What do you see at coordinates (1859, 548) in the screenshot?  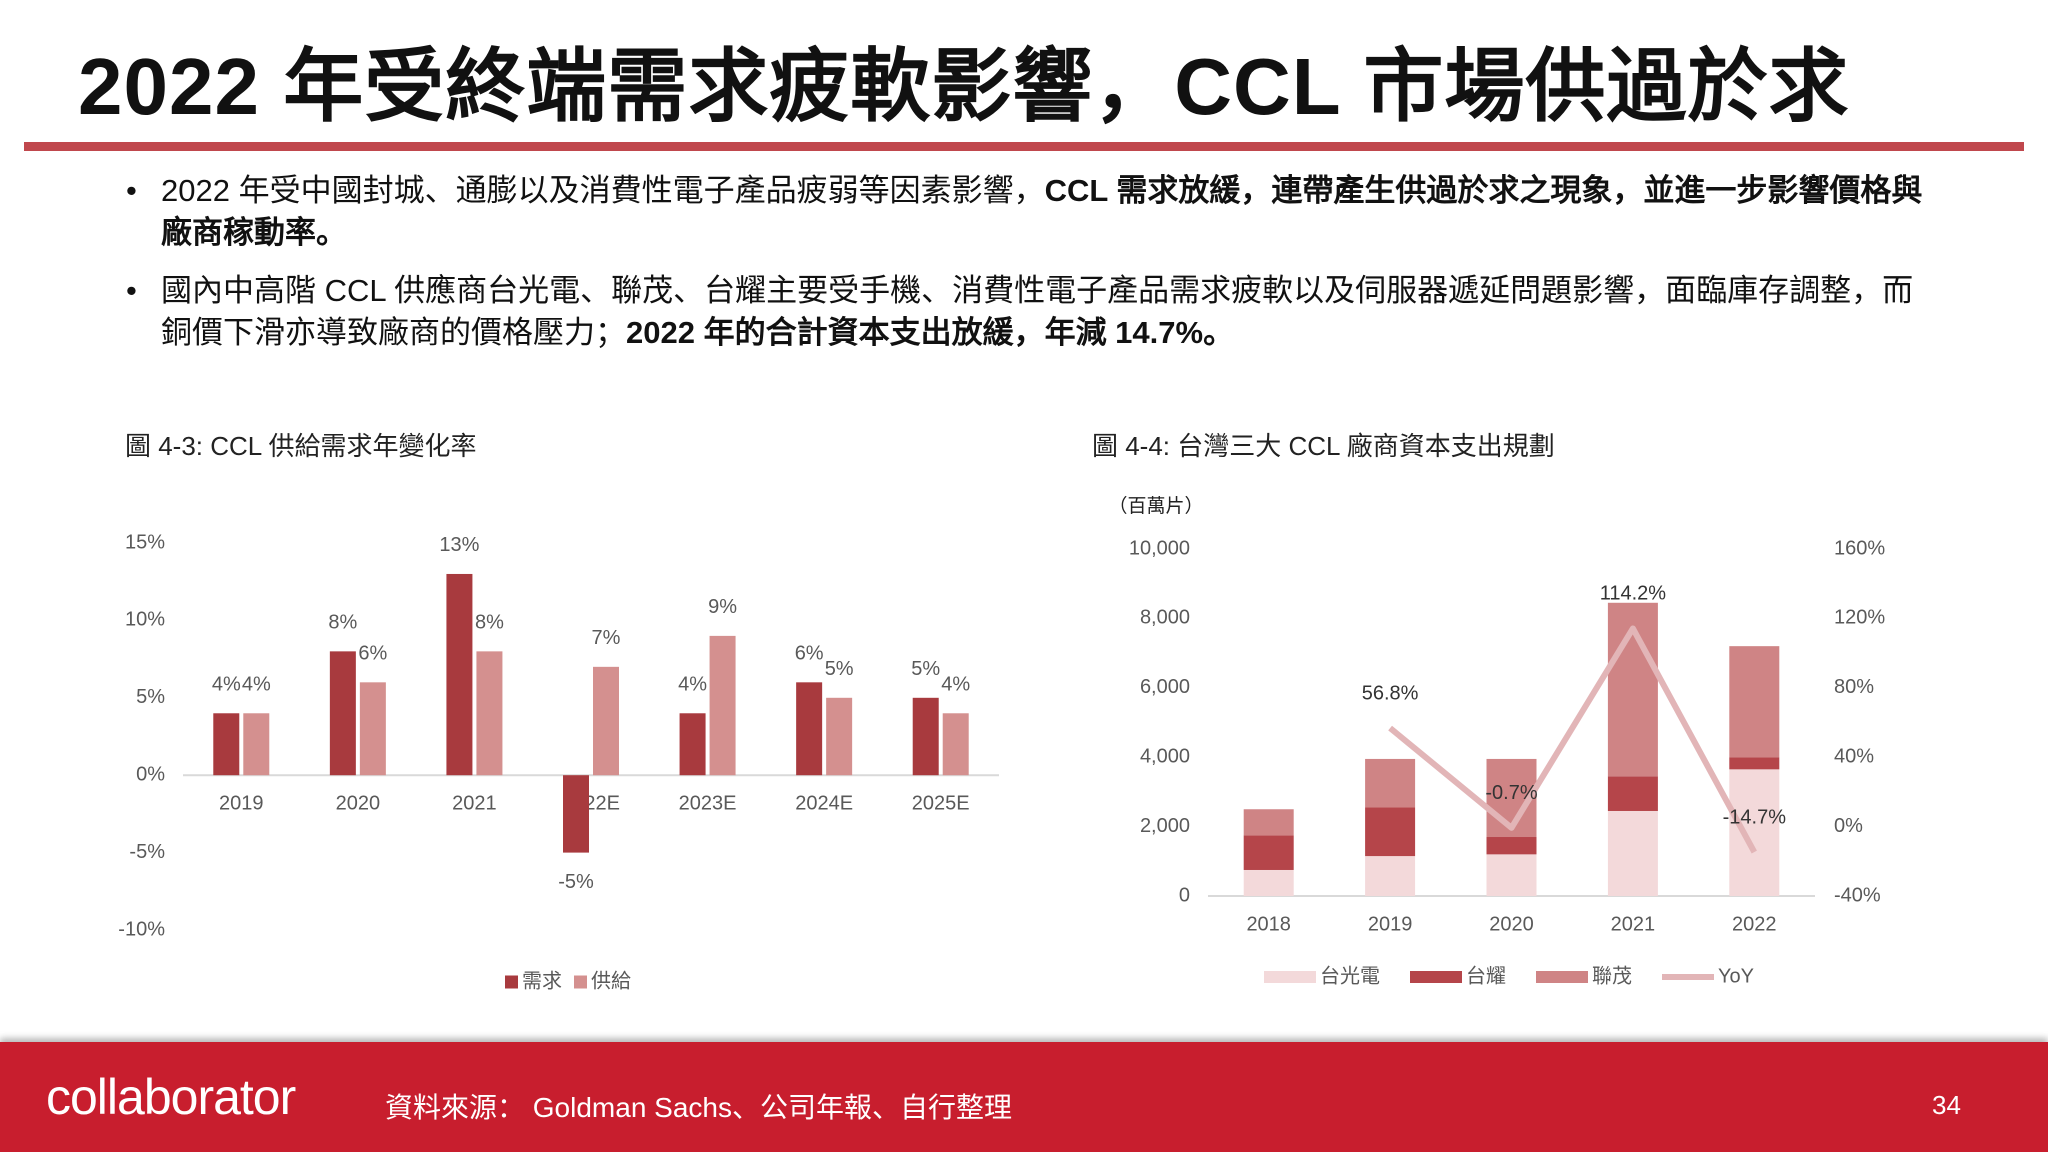 I see `y2-tick-label: 160%` at bounding box center [1859, 548].